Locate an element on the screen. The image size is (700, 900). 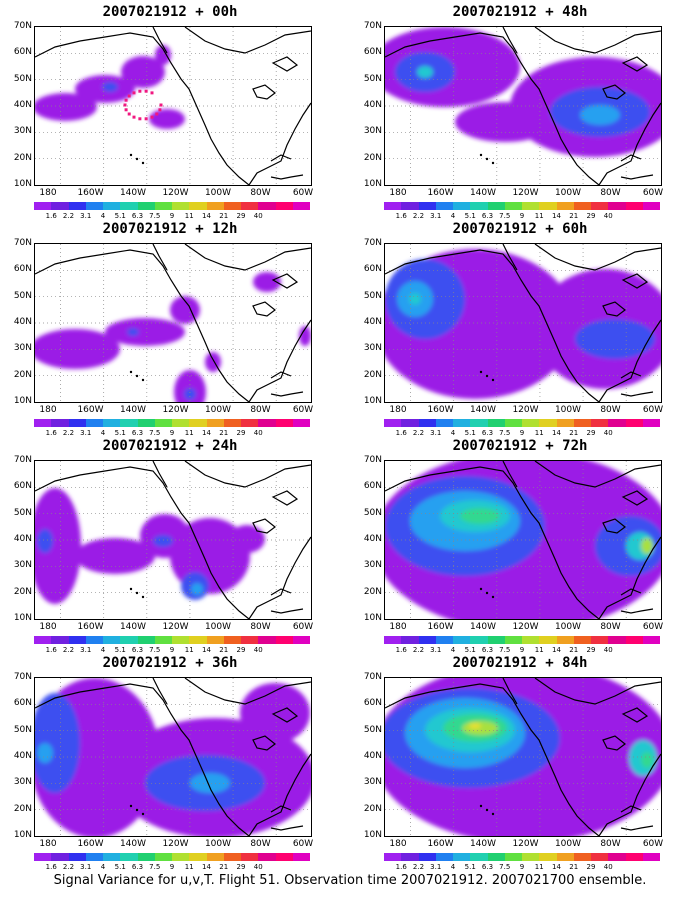
lat-tick-label: 70N is located at coordinates (22, 243).